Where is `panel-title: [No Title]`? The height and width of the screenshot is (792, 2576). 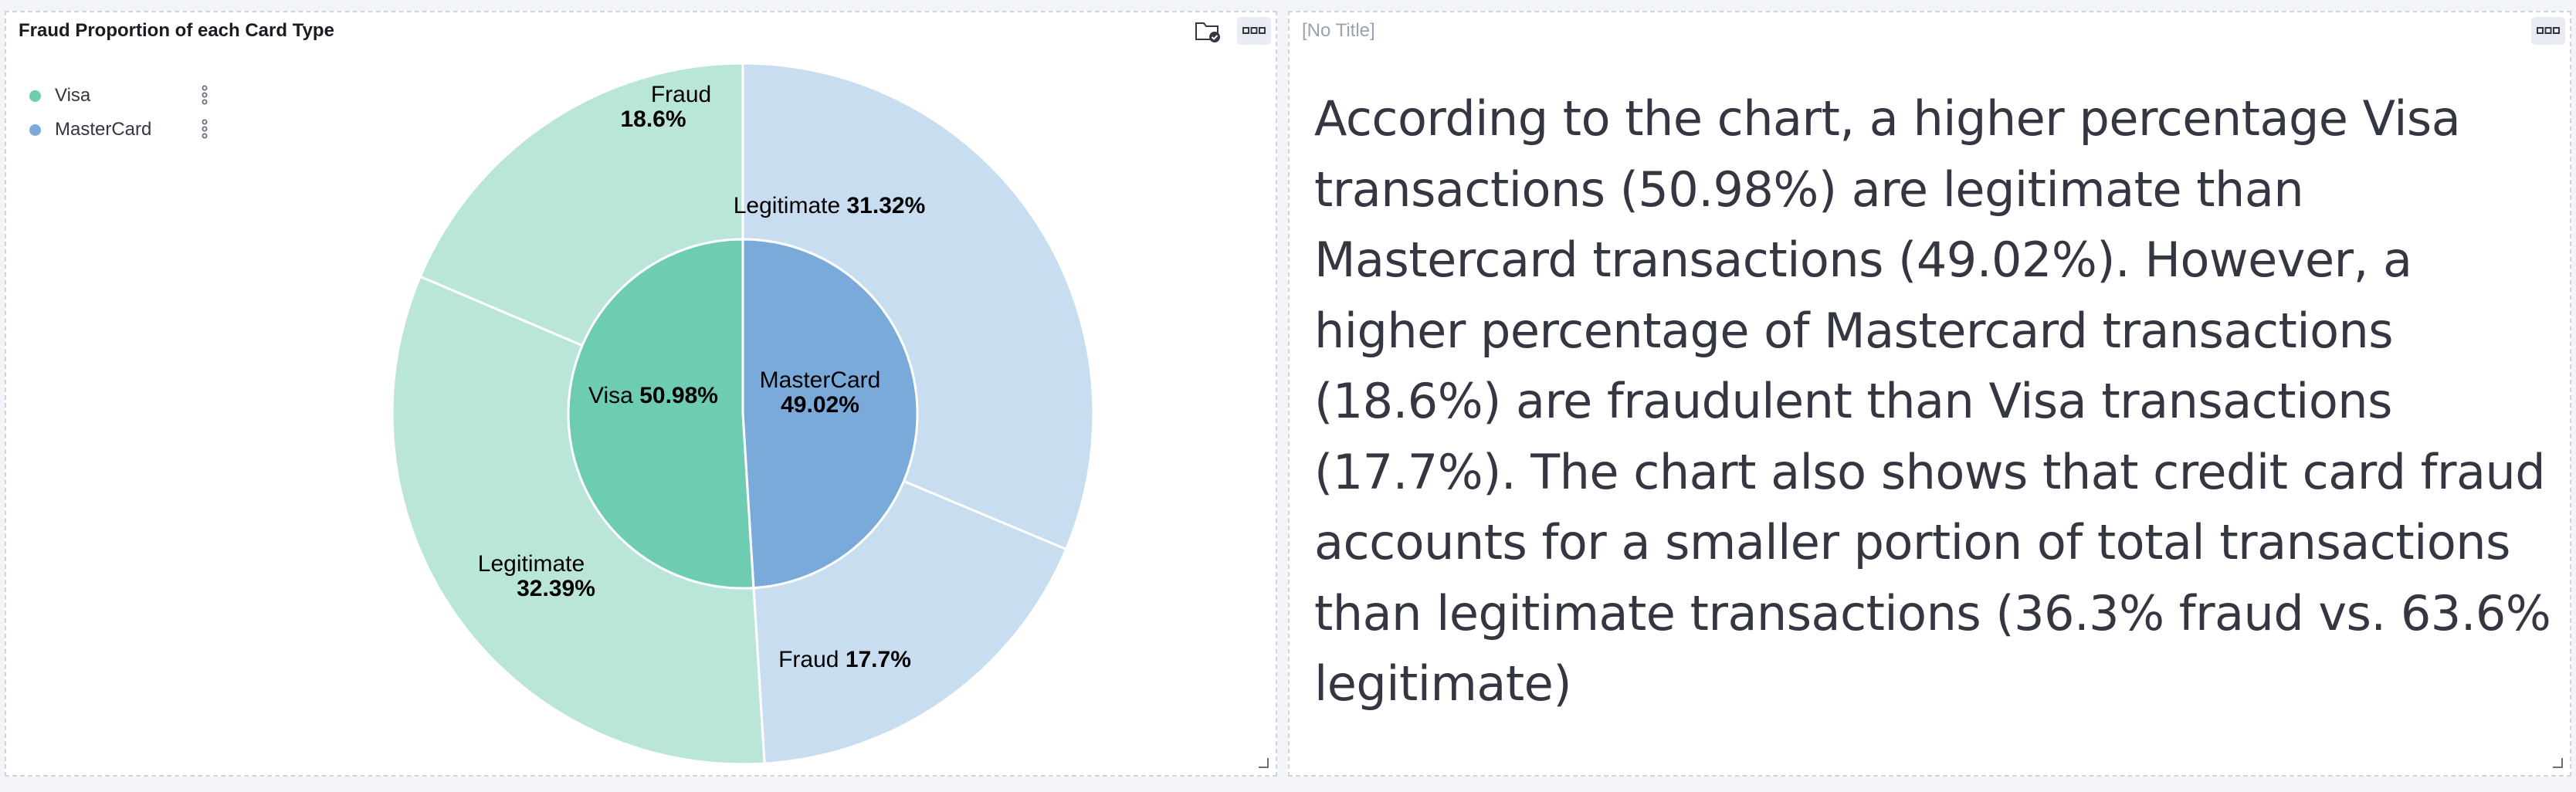 panel-title: [No Title] is located at coordinates (1338, 30).